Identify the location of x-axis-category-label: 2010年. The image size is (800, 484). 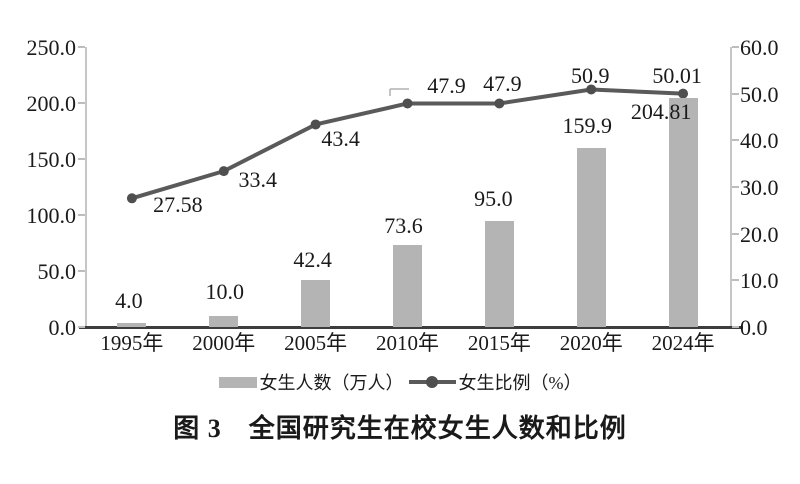
(407, 343).